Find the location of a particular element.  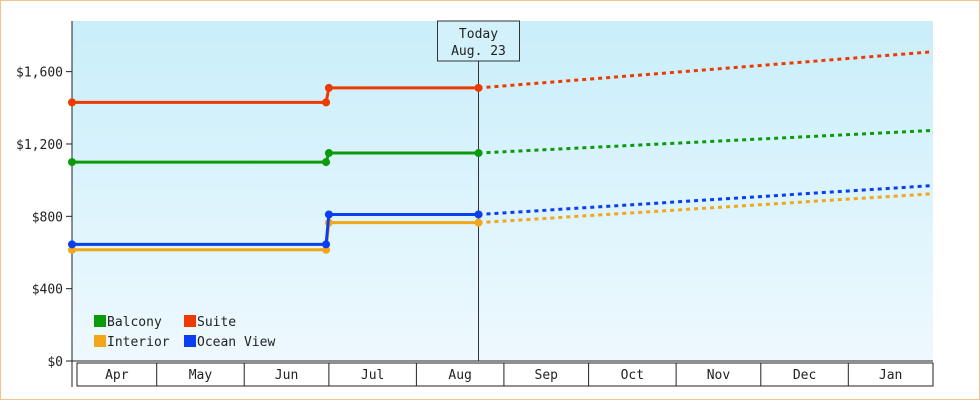

legend-swatch-suite is located at coordinates (190, 321).